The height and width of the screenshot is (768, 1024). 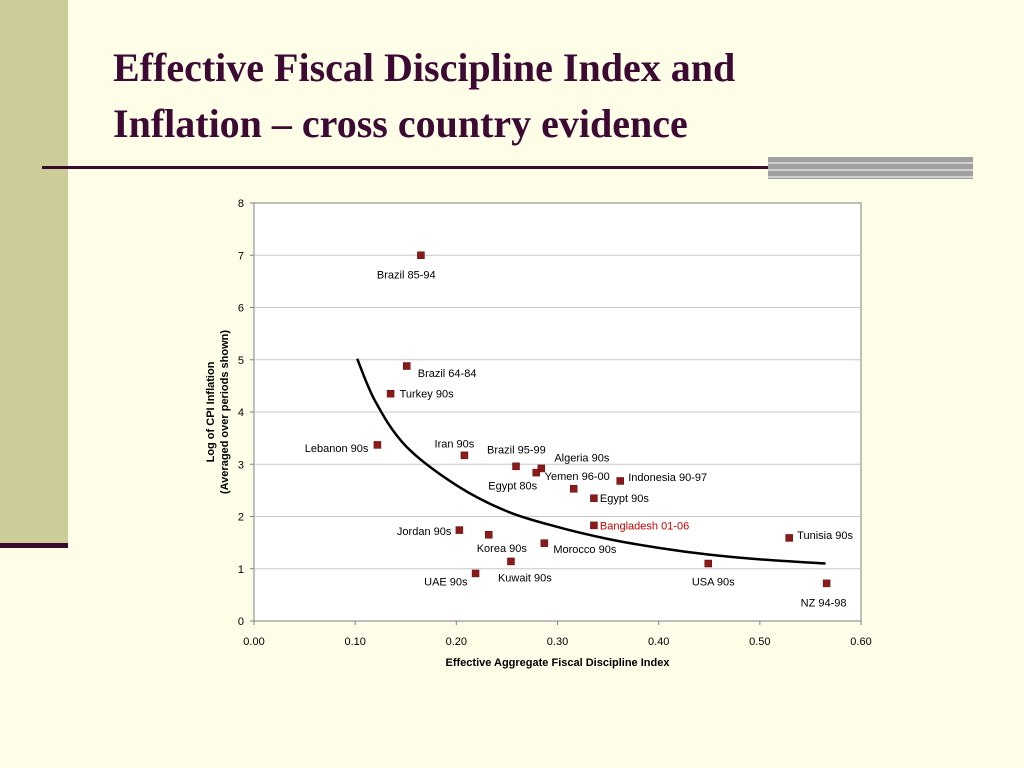 What do you see at coordinates (406, 275) in the screenshot?
I see `data-point-label: Brazil 85-94` at bounding box center [406, 275].